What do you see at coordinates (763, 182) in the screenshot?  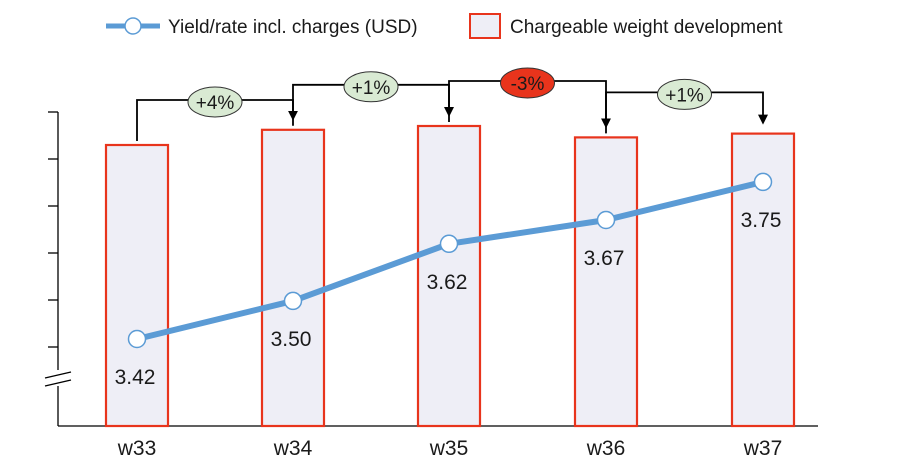 I see `yield-point-w37` at bounding box center [763, 182].